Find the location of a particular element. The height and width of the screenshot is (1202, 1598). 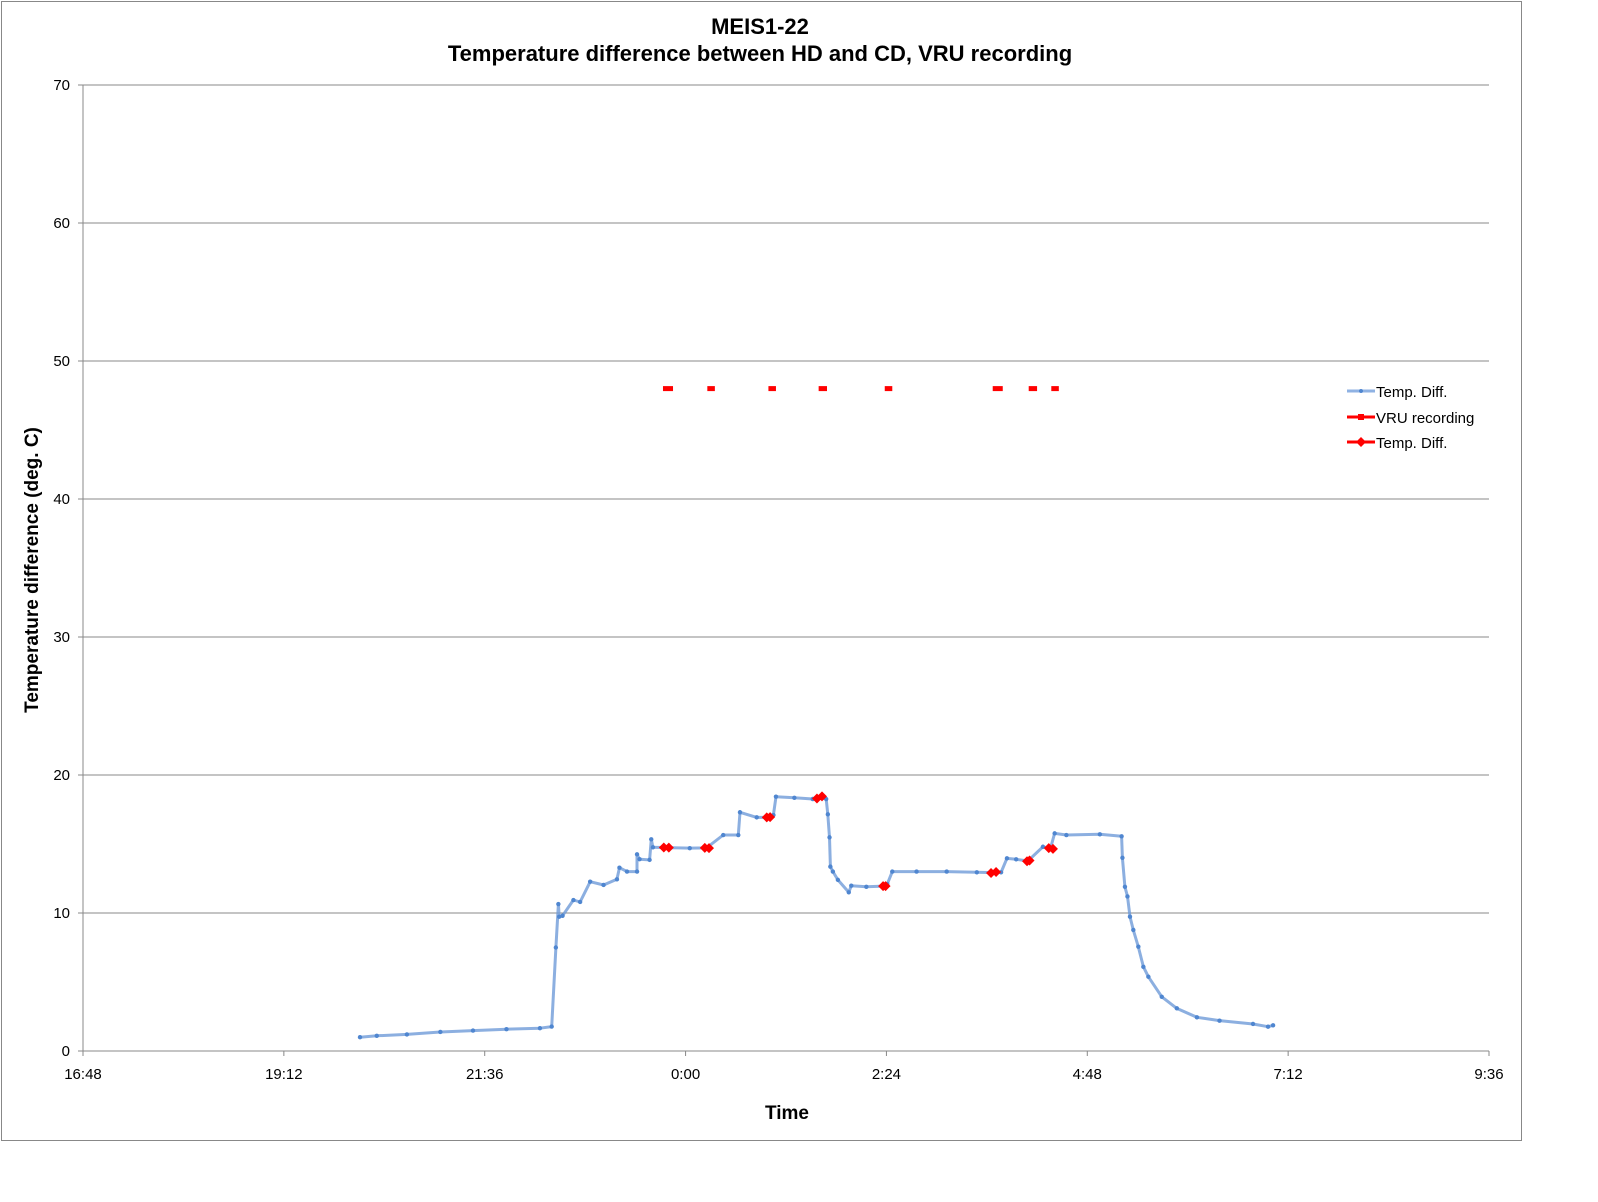

x-tick-label: 7:12 is located at coordinates (1288, 1074).